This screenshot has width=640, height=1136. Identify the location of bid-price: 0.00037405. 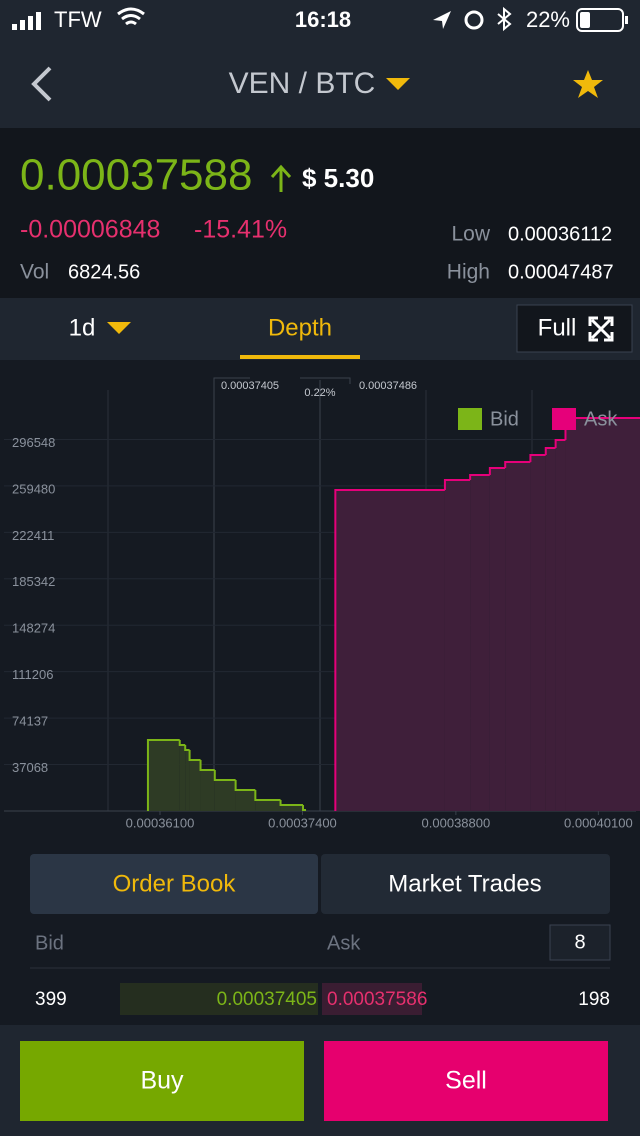
(267, 999).